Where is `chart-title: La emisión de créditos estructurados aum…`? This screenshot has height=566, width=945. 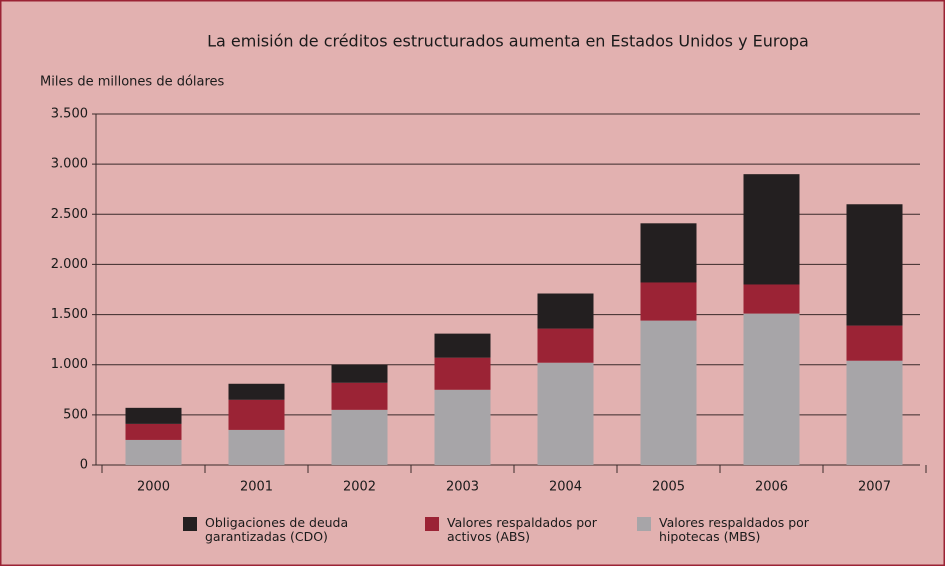
chart-title: La emisión de créditos estructurados aum… is located at coordinates (508, 41).